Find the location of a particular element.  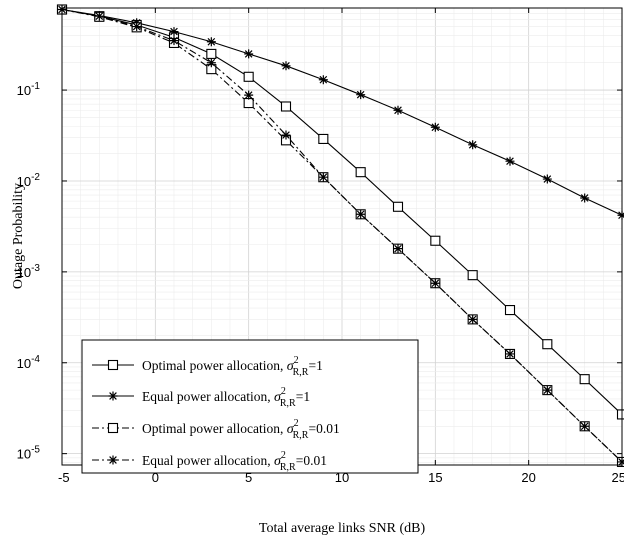

y-tick-label: 10⁻⁴ is located at coordinates (29, 362).